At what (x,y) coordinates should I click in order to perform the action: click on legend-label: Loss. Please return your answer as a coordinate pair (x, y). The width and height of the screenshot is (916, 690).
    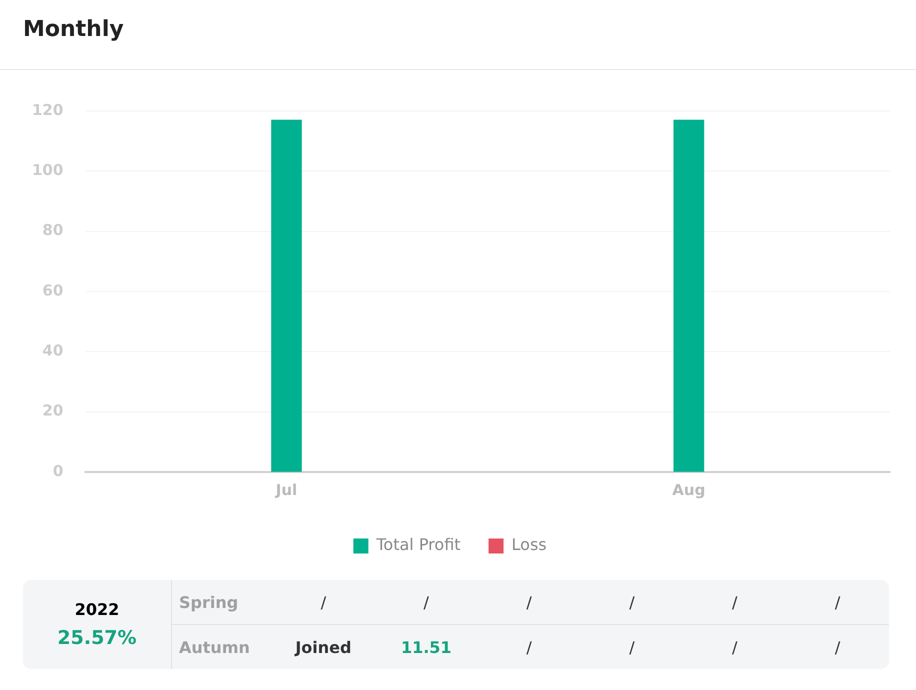
    Looking at the image, I should click on (529, 544).